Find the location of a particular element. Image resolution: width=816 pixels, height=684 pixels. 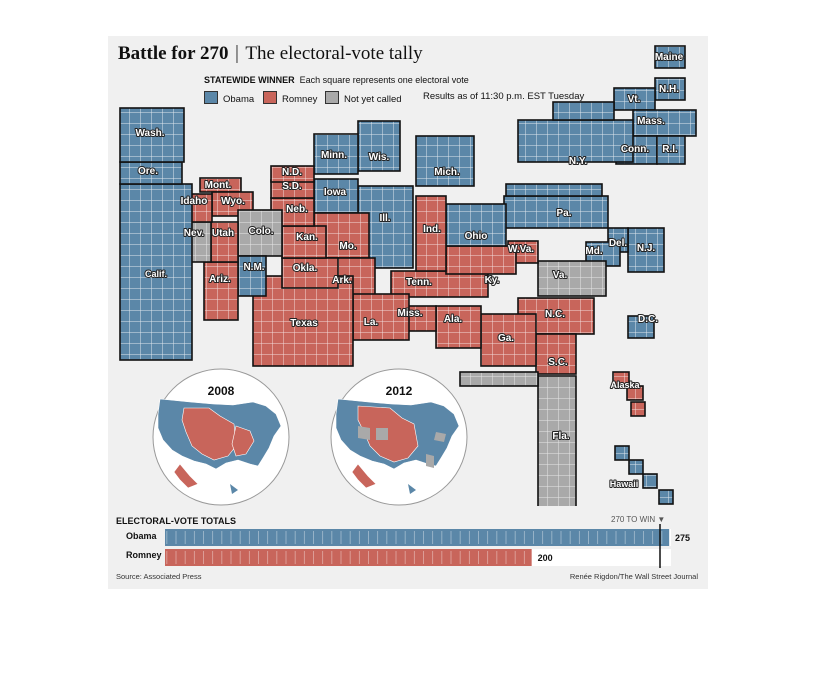

legend-swatch-not-called is located at coordinates (332, 97).